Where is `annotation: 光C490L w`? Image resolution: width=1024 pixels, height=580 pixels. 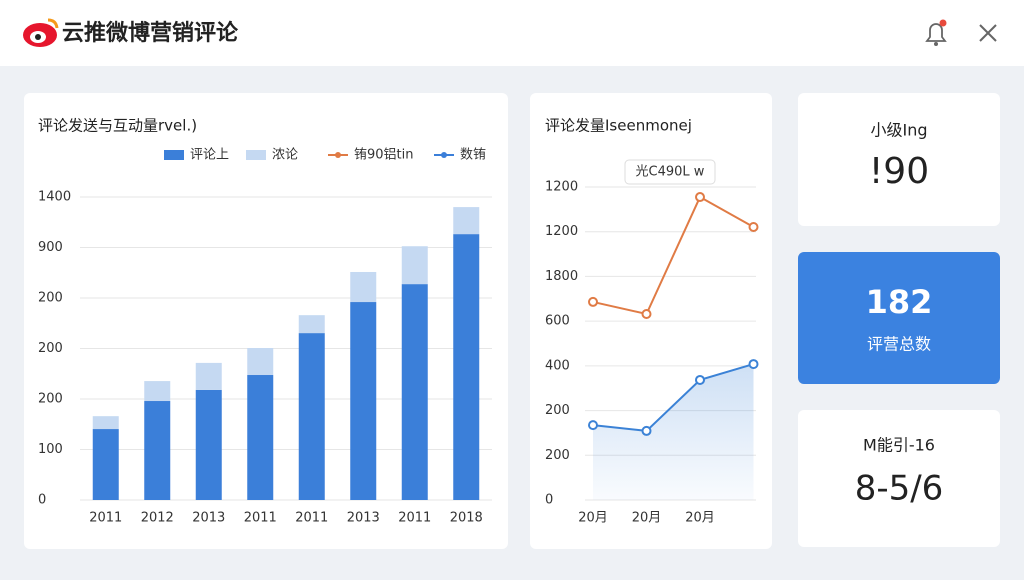
annotation: 光C490L w is located at coordinates (670, 172).